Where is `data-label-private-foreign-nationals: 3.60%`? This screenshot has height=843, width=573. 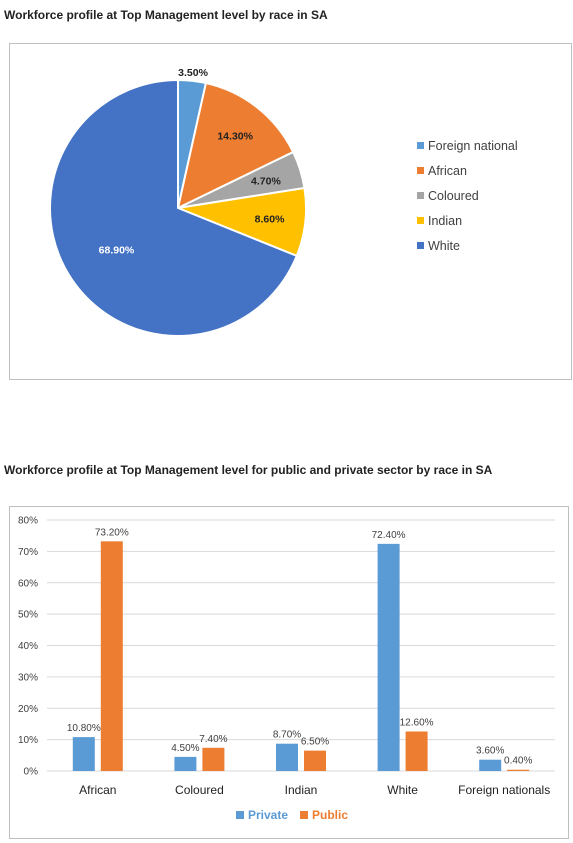
data-label-private-foreign-nationals: 3.60% is located at coordinates (490, 751).